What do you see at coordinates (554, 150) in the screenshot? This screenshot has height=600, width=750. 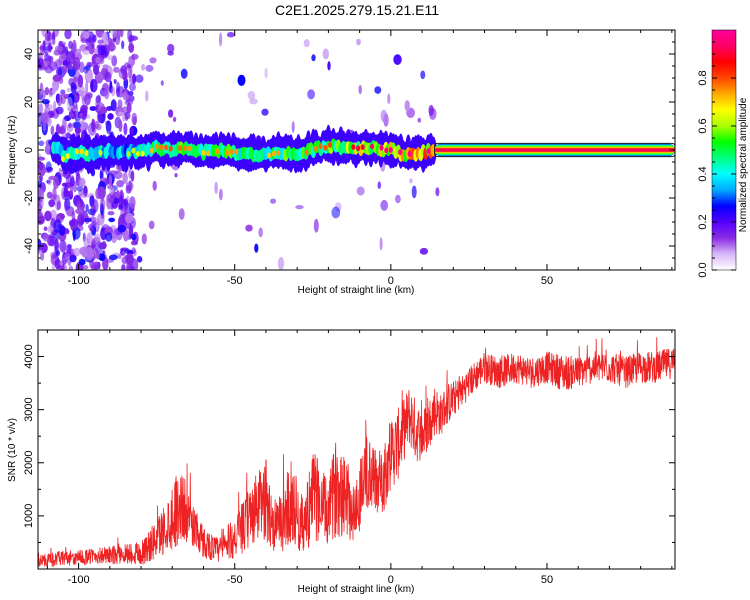 I see `spectrogram-steady-band` at bounding box center [554, 150].